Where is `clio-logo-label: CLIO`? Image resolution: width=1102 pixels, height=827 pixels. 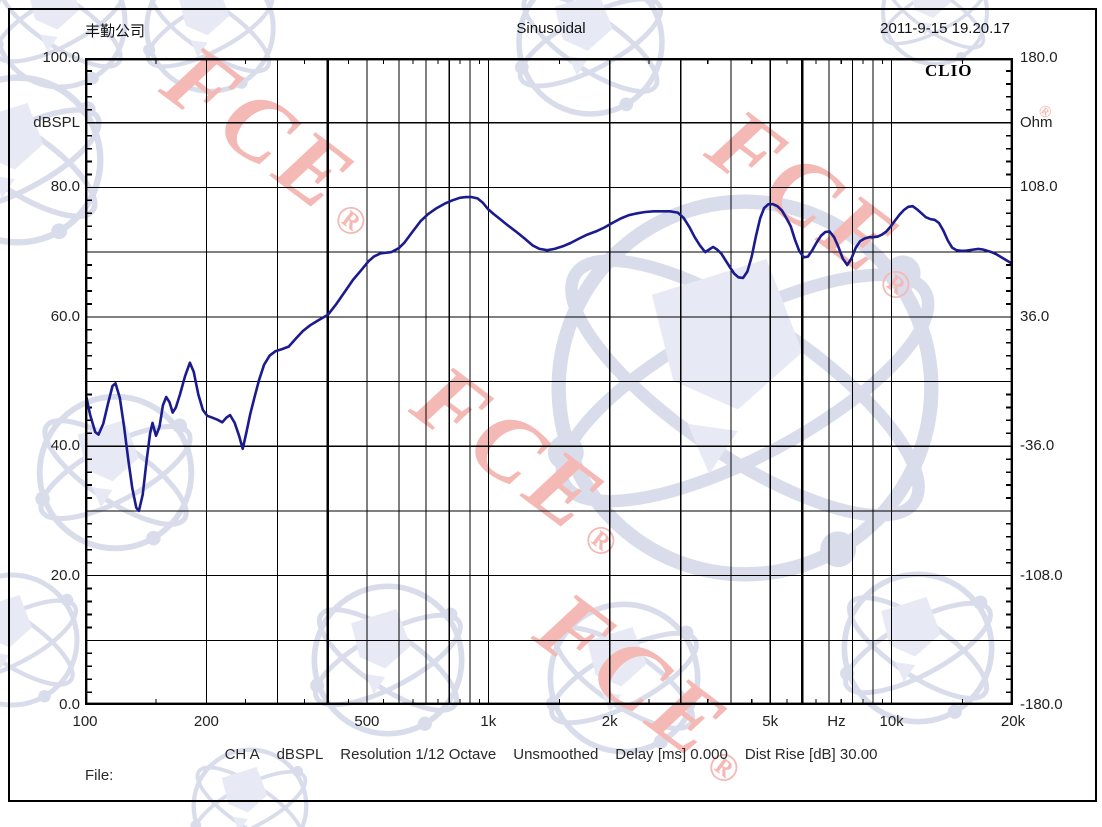 clio-logo-label: CLIO is located at coordinates (949, 70).